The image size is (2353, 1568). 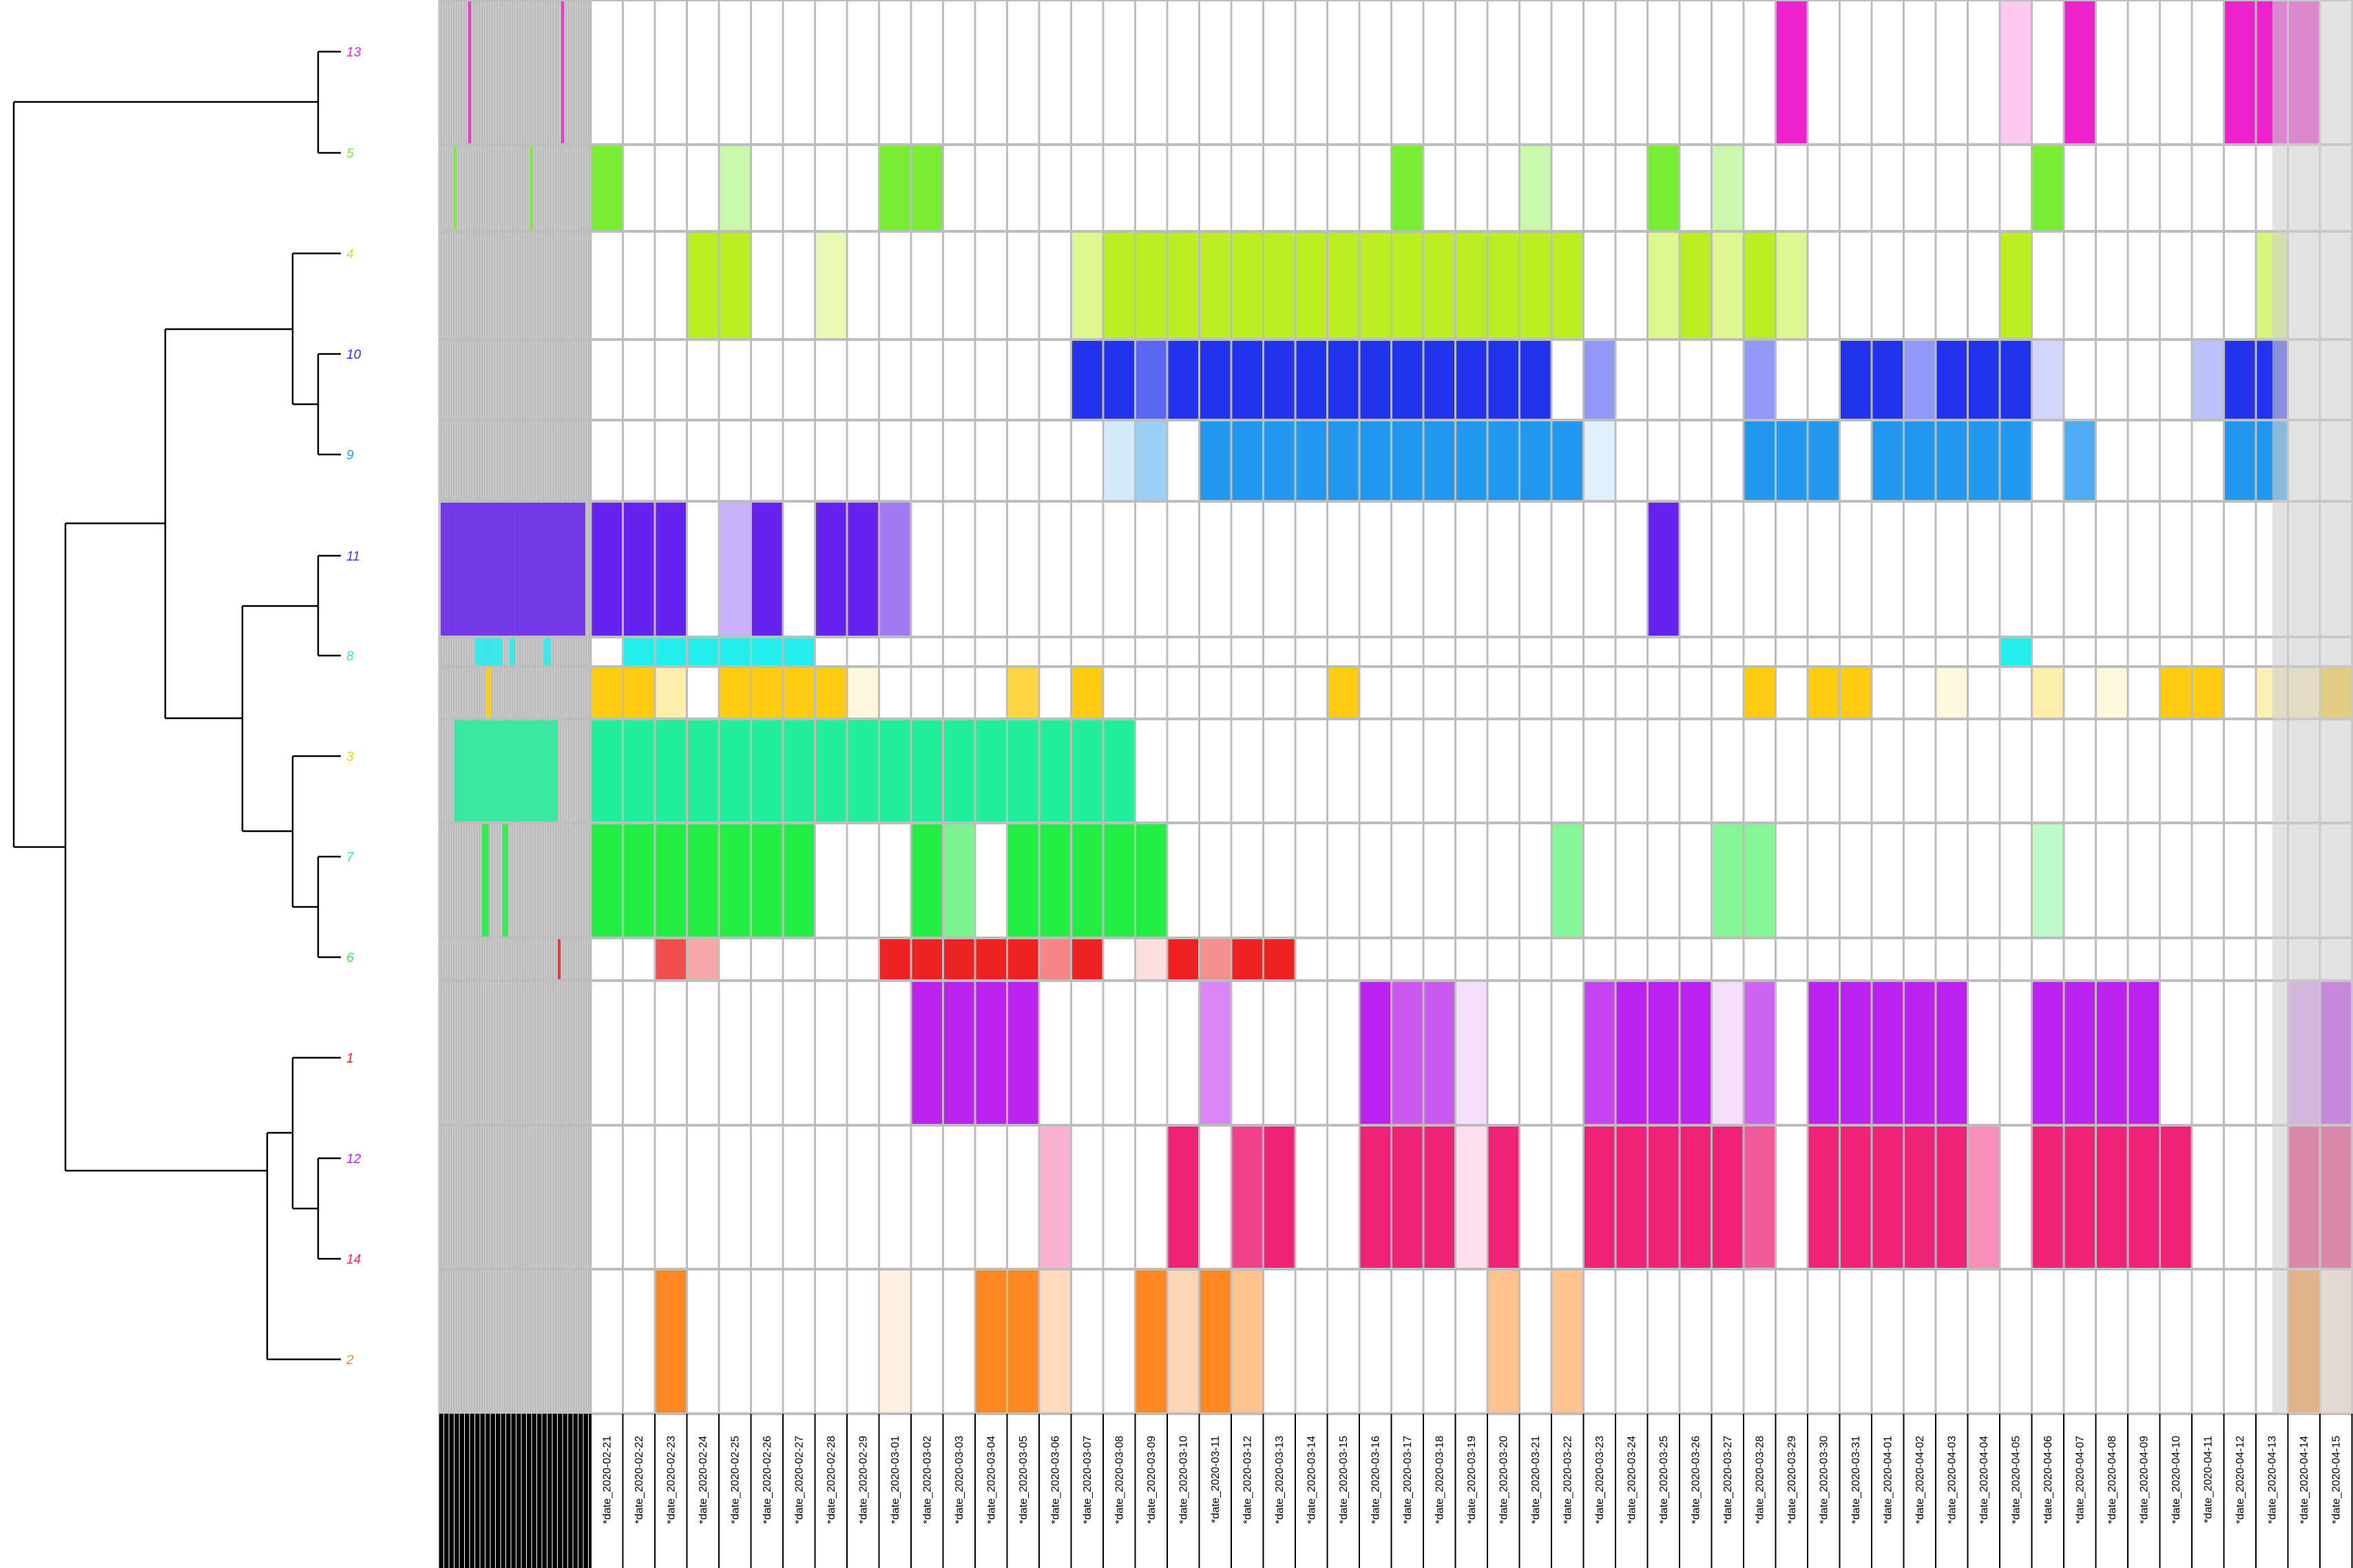 What do you see at coordinates (350, 656) in the screenshot?
I see `dendrogram-leaf-label: 8` at bounding box center [350, 656].